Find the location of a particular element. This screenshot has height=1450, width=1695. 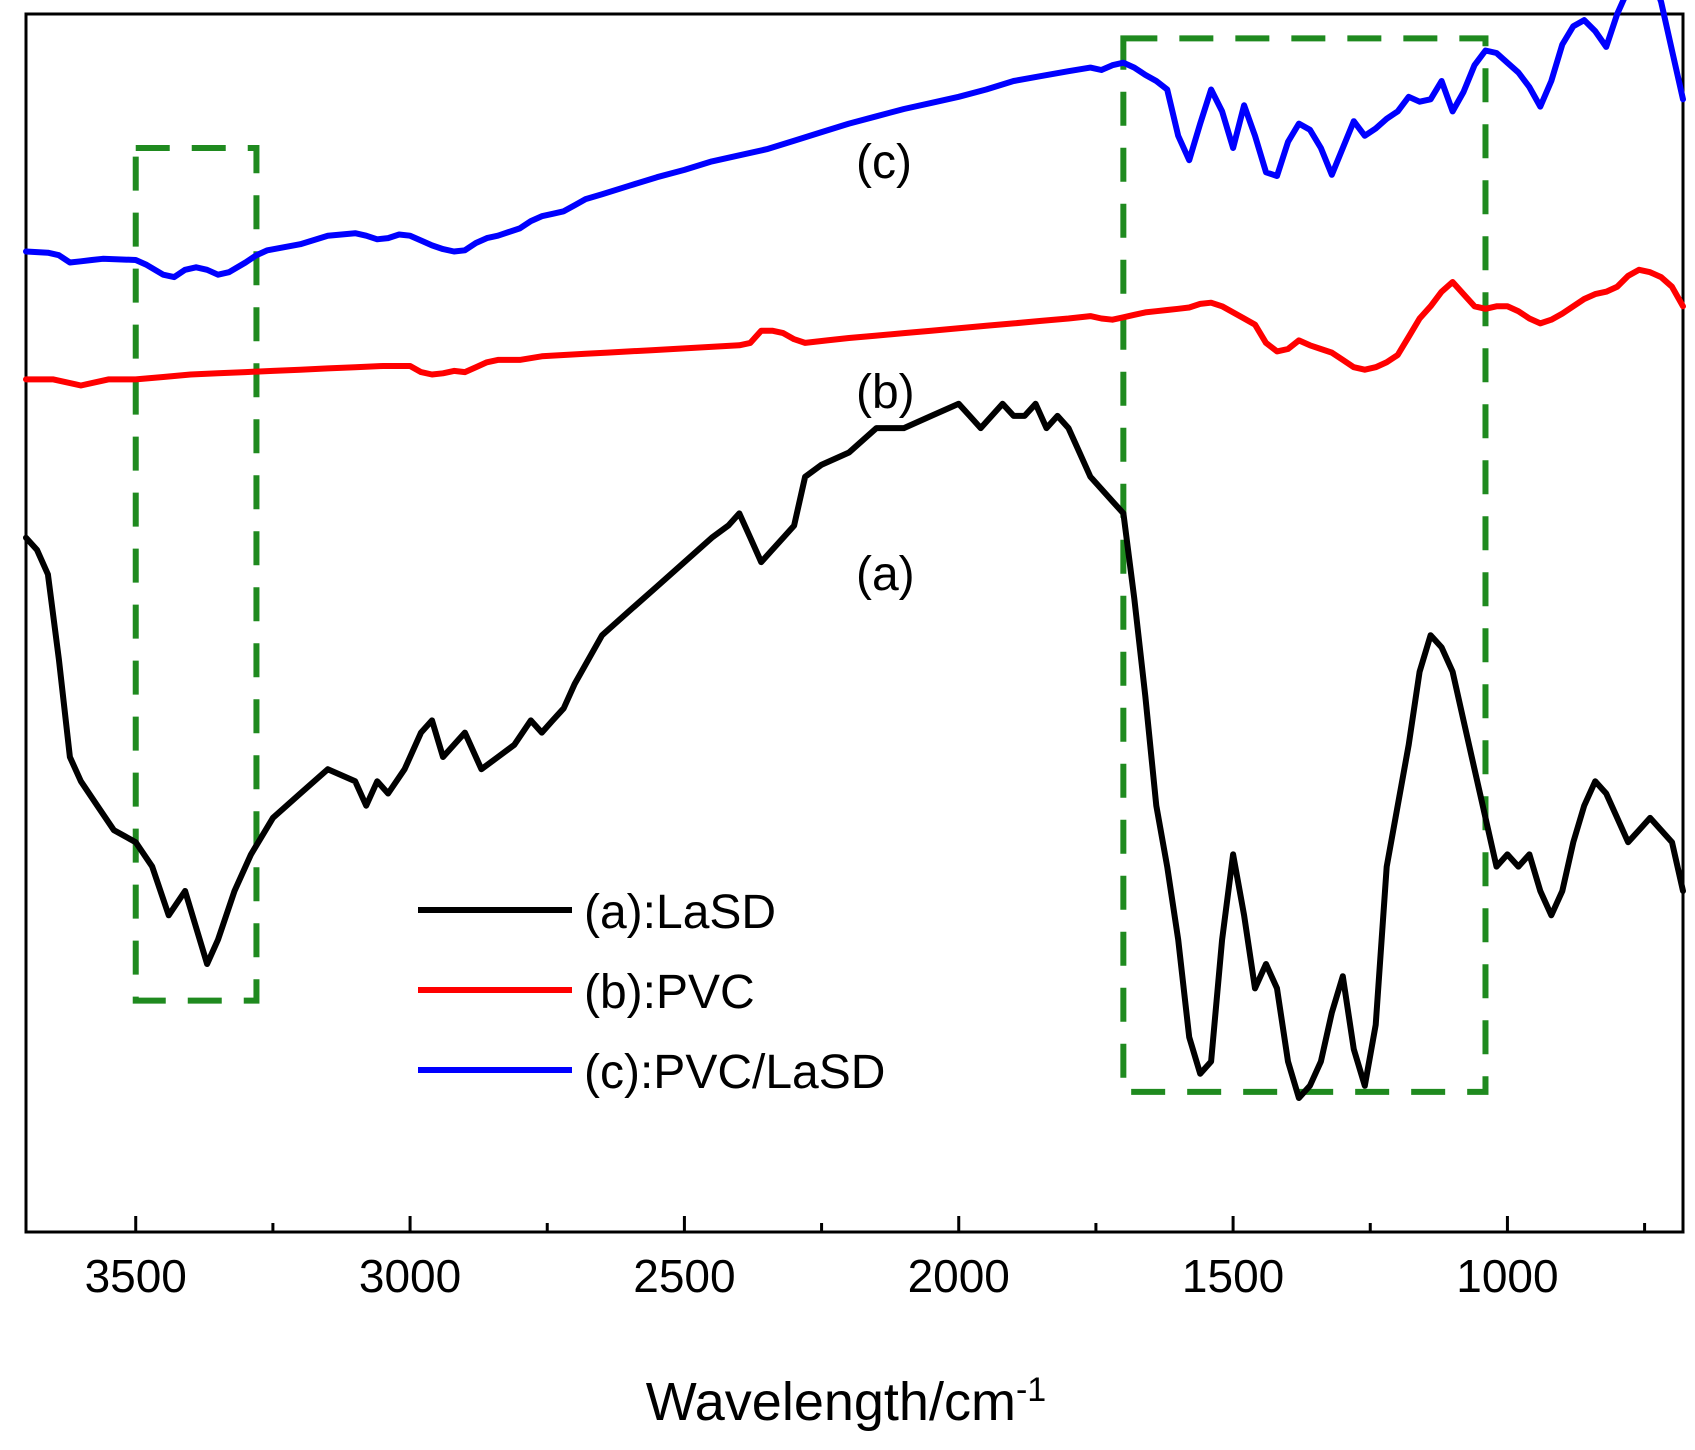

x-axis-ticks: 3500 3000 2500 2000 1500 1000 is located at coordinates (866, 1259).